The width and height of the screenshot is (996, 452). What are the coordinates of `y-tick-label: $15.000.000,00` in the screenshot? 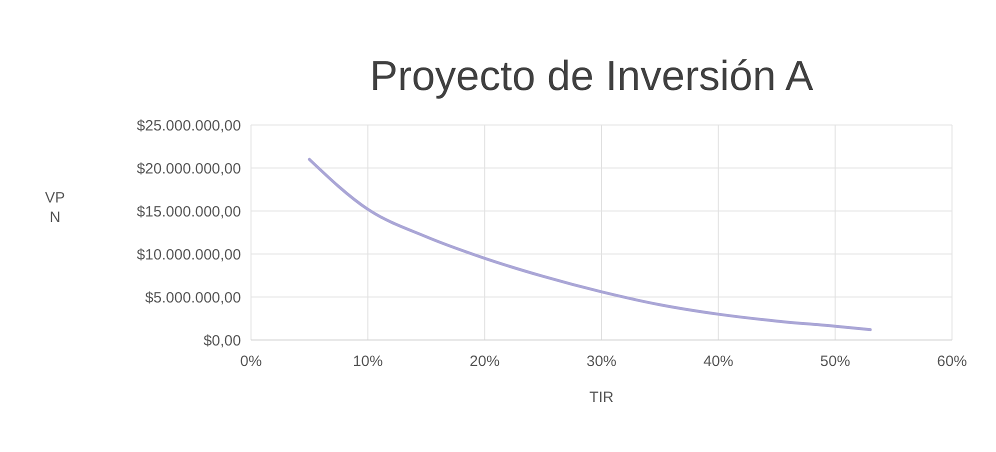 It's located at (188, 211).